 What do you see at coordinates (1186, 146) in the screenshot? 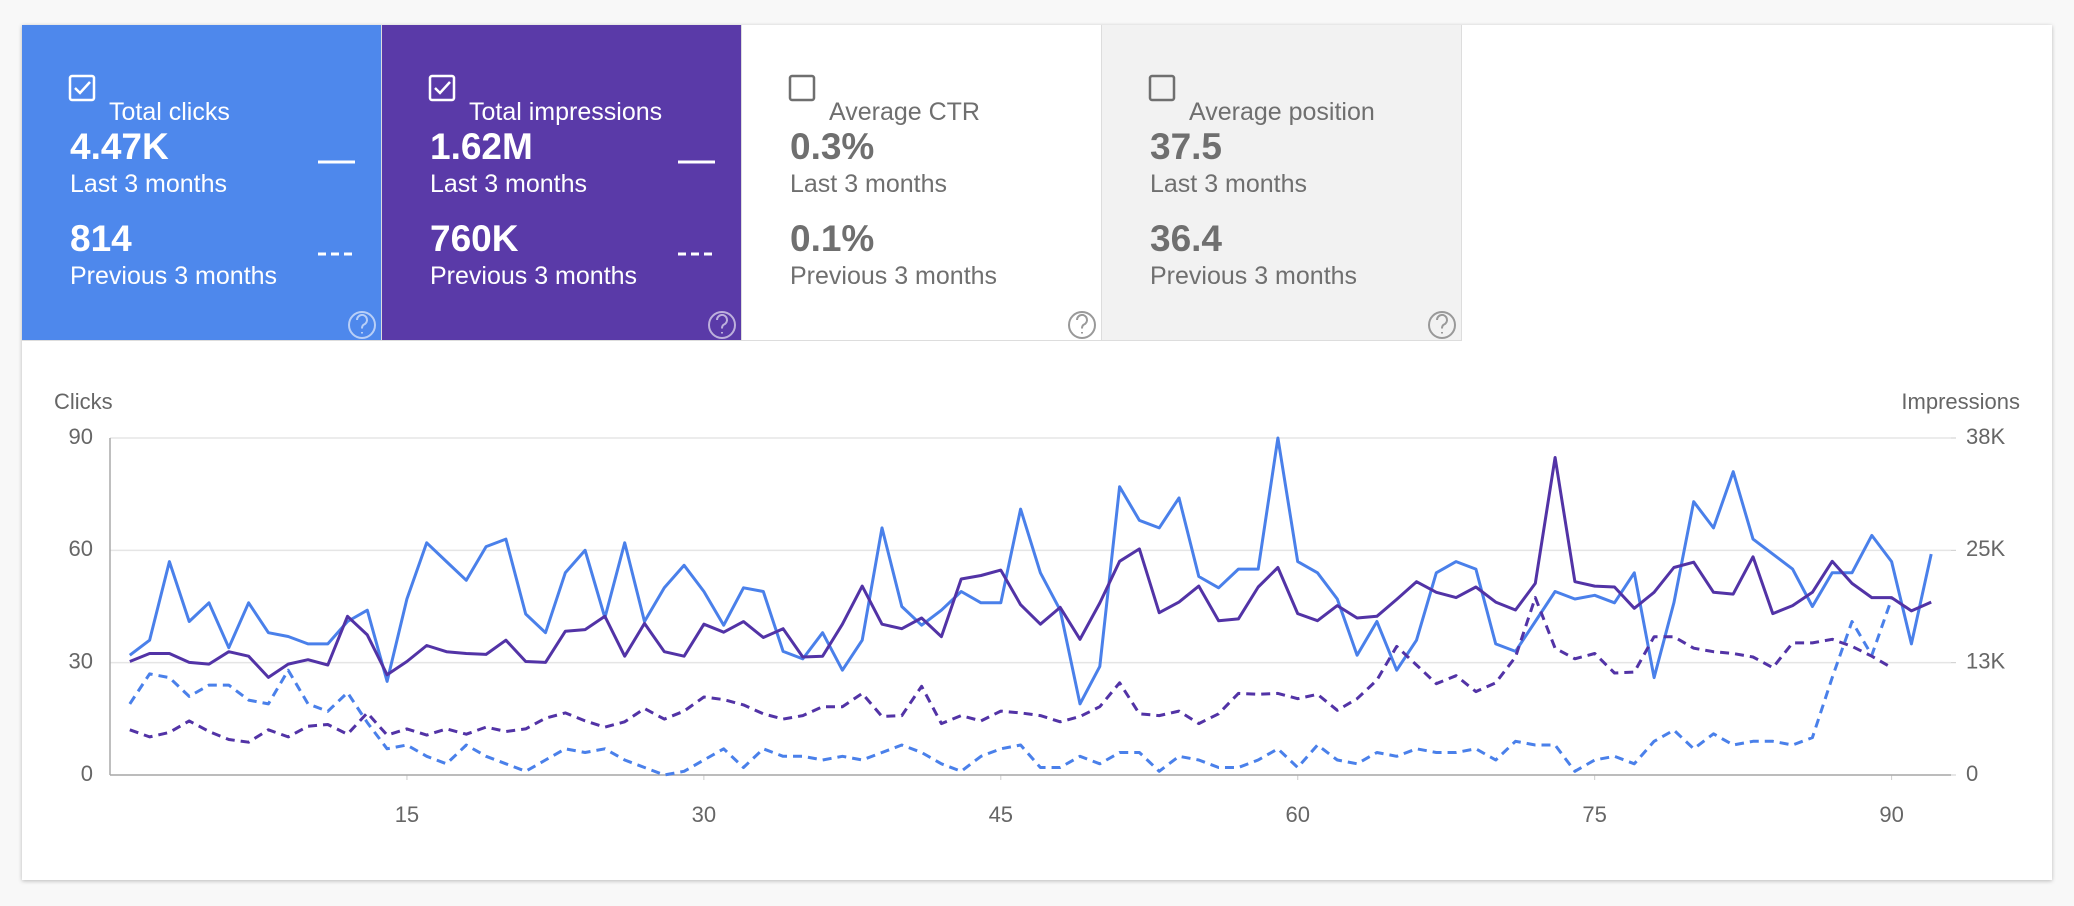
I see `card-value: 37.5` at bounding box center [1186, 146].